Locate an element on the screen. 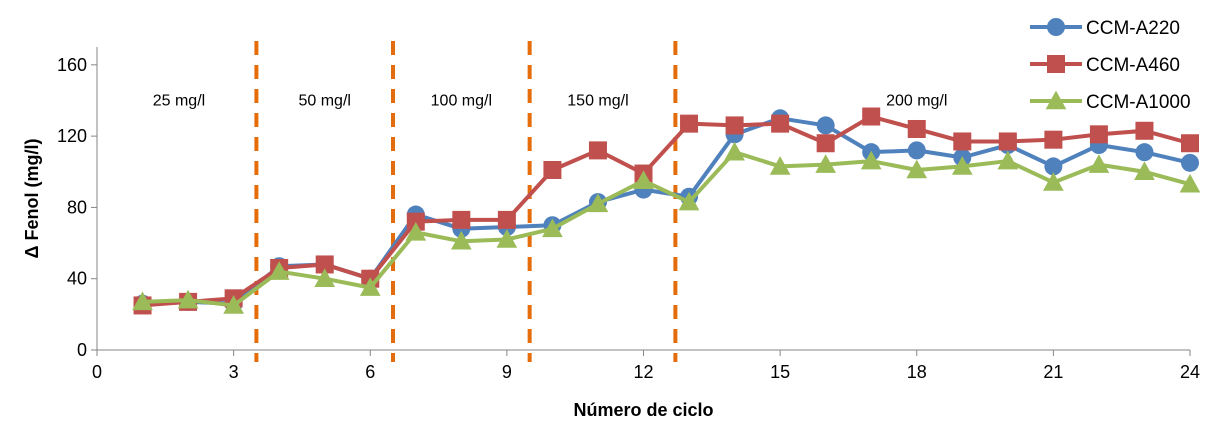 Image resolution: width=1215 pixels, height=424 pixels. legend-item: CCM-A460 is located at coordinates (1105, 65).